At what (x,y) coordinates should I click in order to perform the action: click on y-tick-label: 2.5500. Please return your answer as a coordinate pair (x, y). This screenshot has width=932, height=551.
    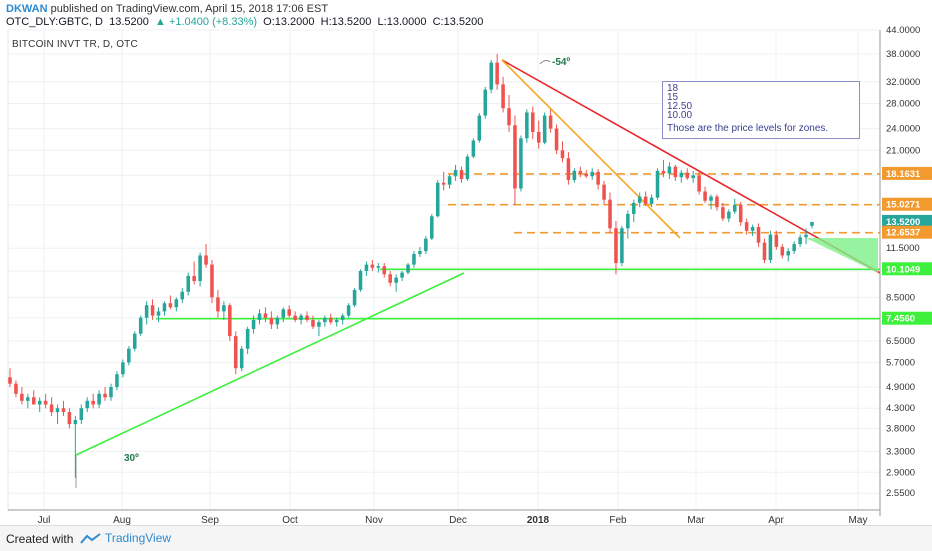
    Looking at the image, I should click on (900, 493).